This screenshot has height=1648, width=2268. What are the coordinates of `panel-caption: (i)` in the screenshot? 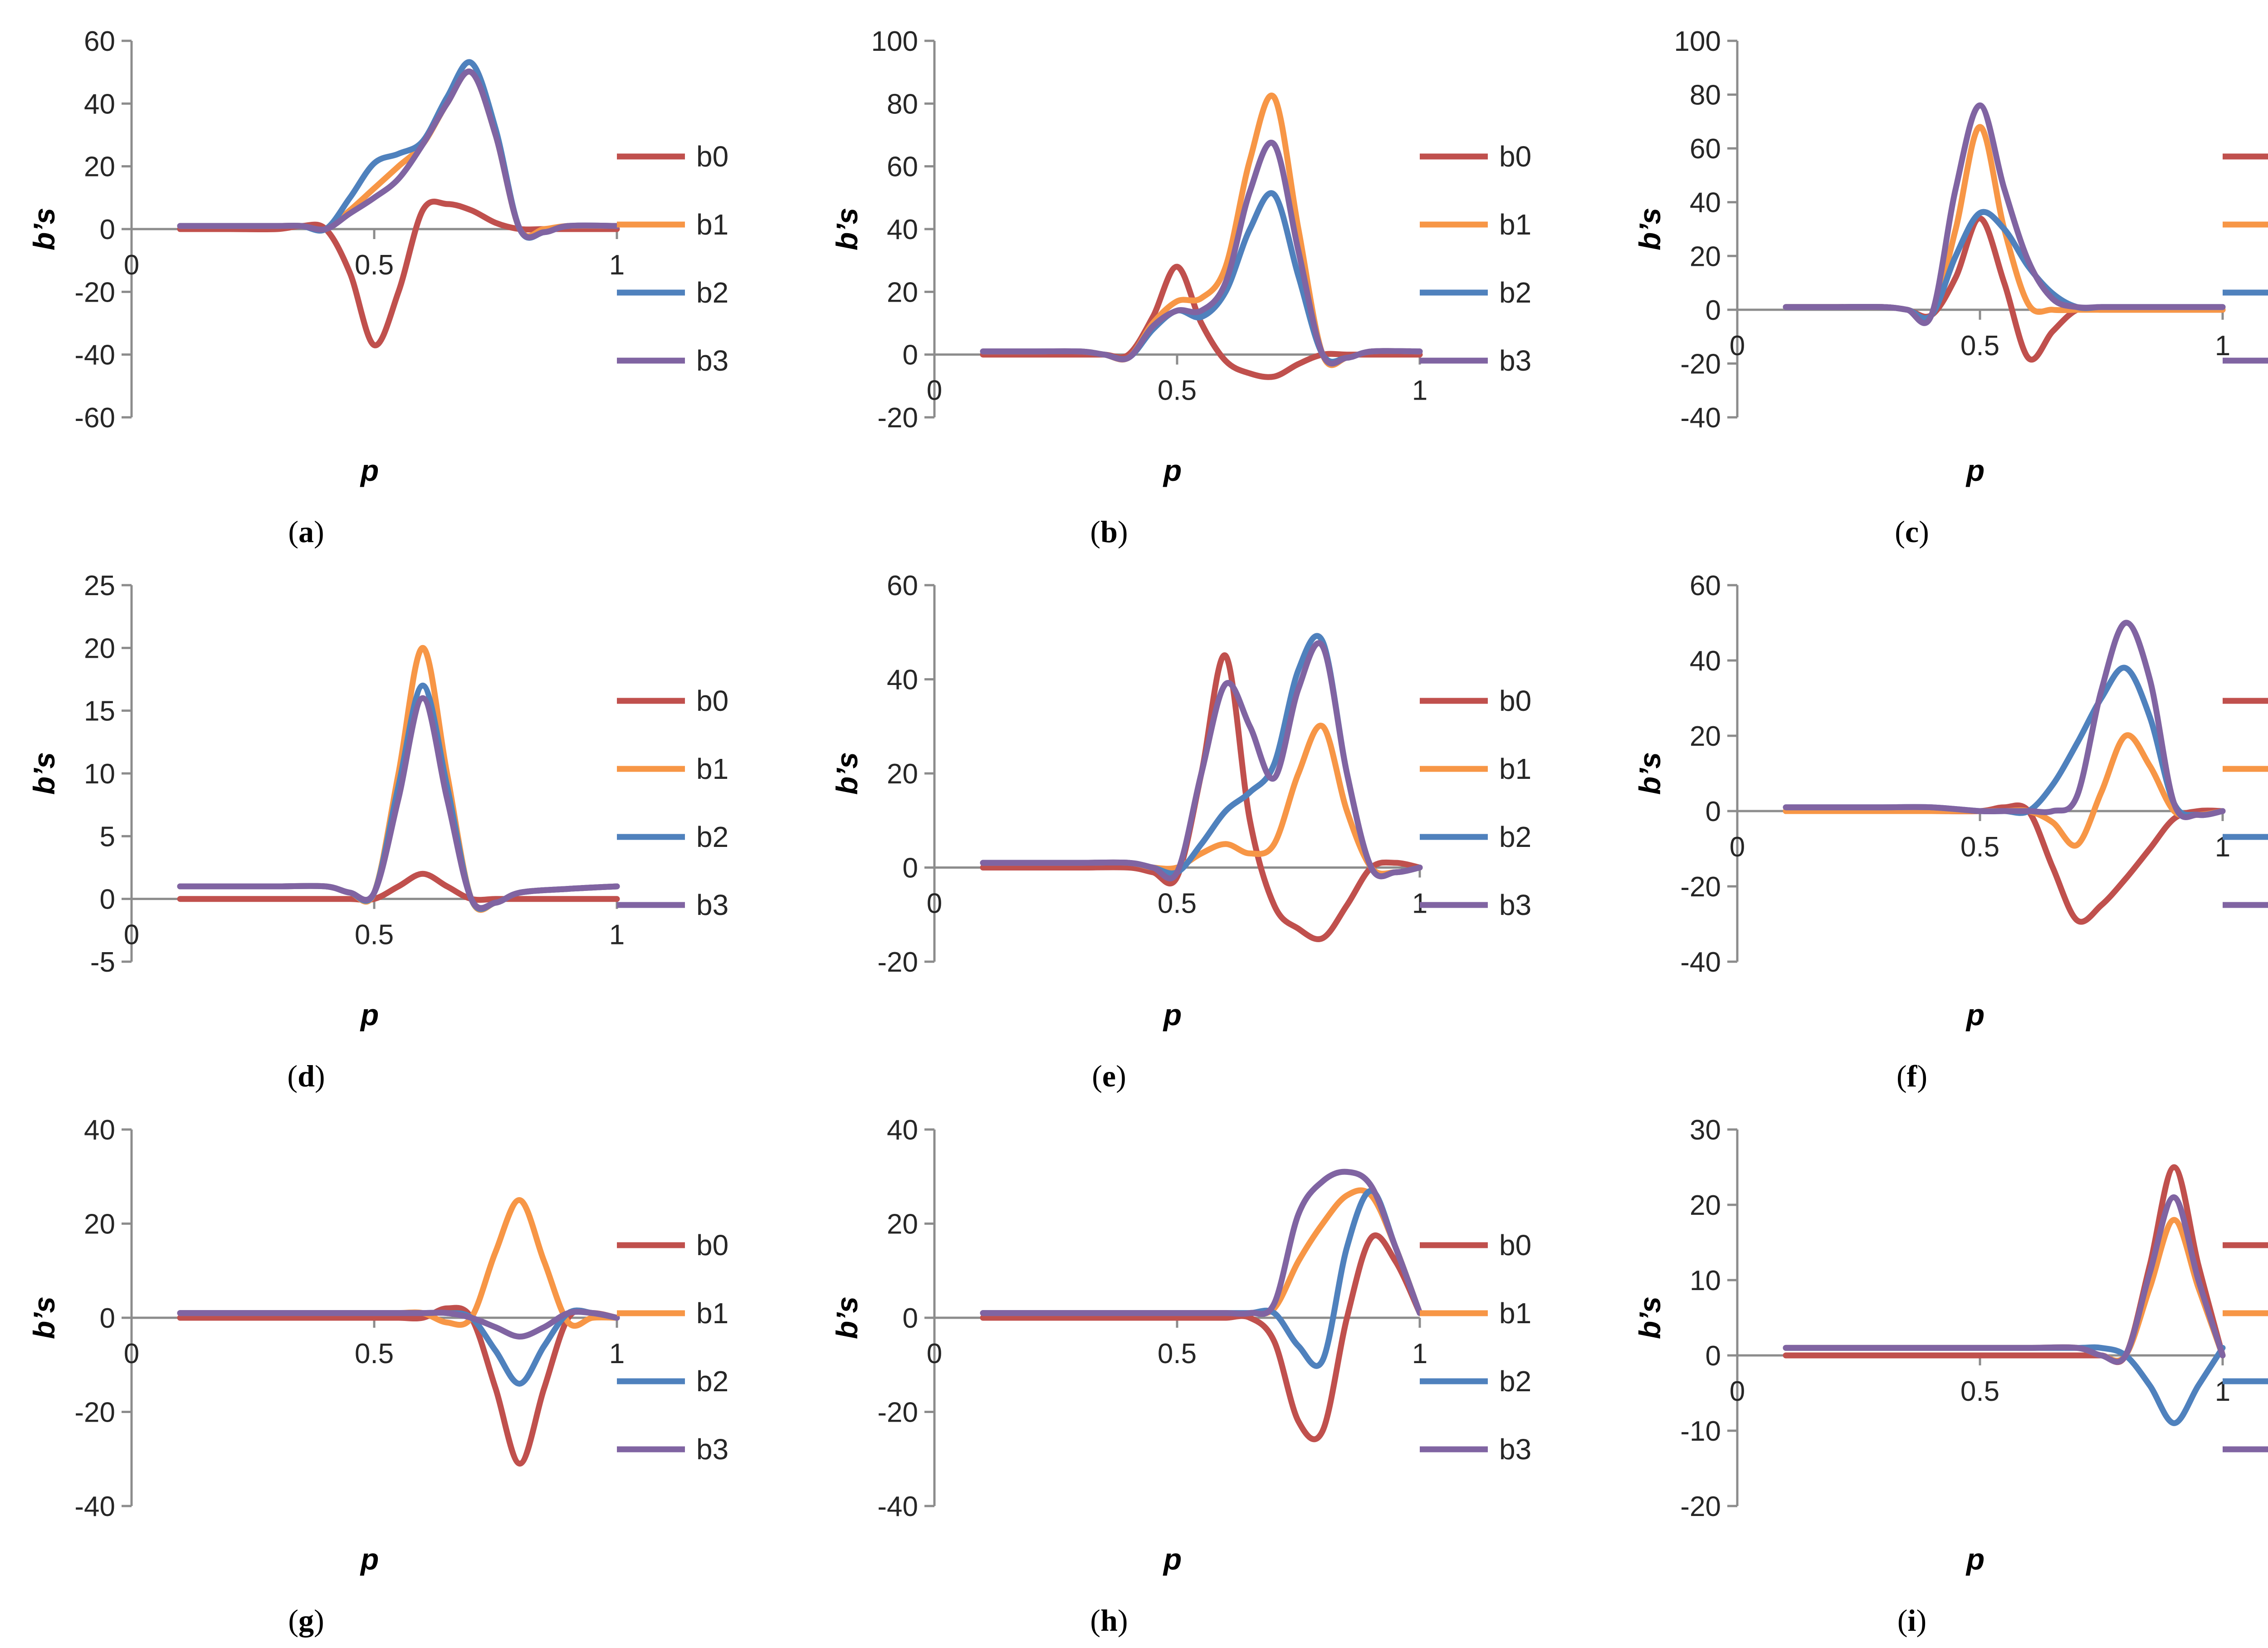 It's located at (1912, 1620).